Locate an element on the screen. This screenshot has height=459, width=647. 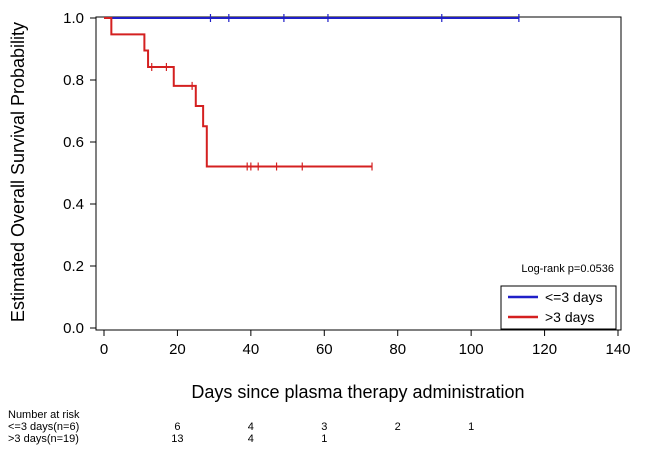
x-axis: 0 20 40 60 80 100 120 140 is located at coordinates (365, 344).